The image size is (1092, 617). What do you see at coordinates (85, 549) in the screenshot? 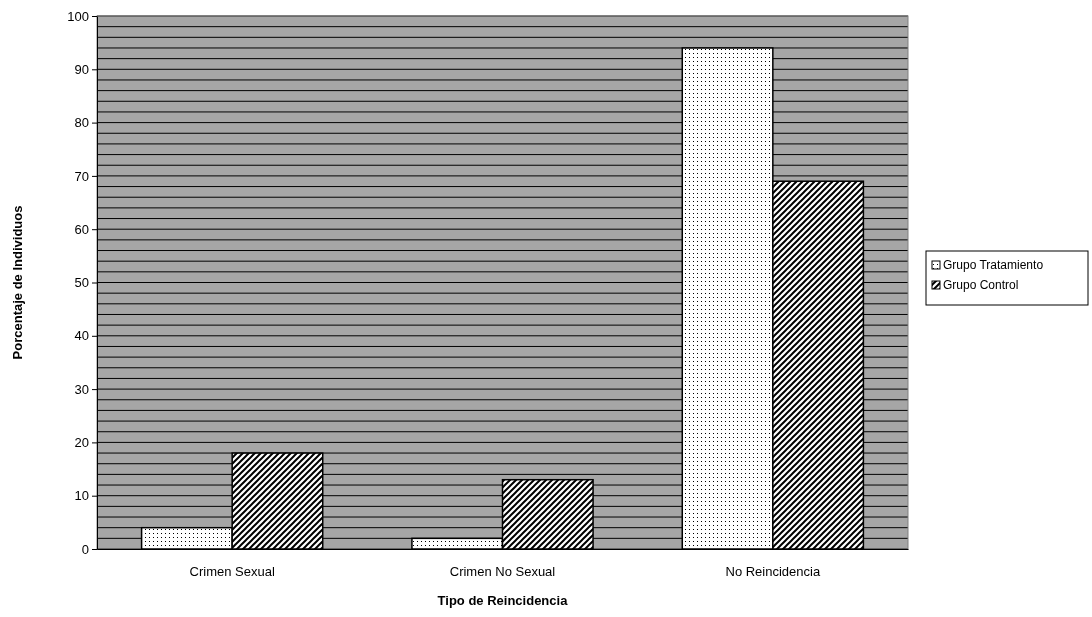
I see `y-tick-label: 0` at bounding box center [85, 549].